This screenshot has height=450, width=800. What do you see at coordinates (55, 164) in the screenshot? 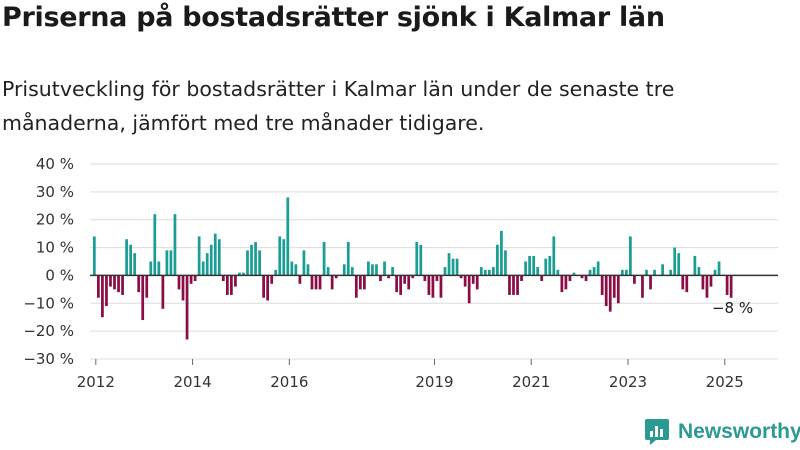
I see `y-tick-label: 40 %` at bounding box center [55, 164].